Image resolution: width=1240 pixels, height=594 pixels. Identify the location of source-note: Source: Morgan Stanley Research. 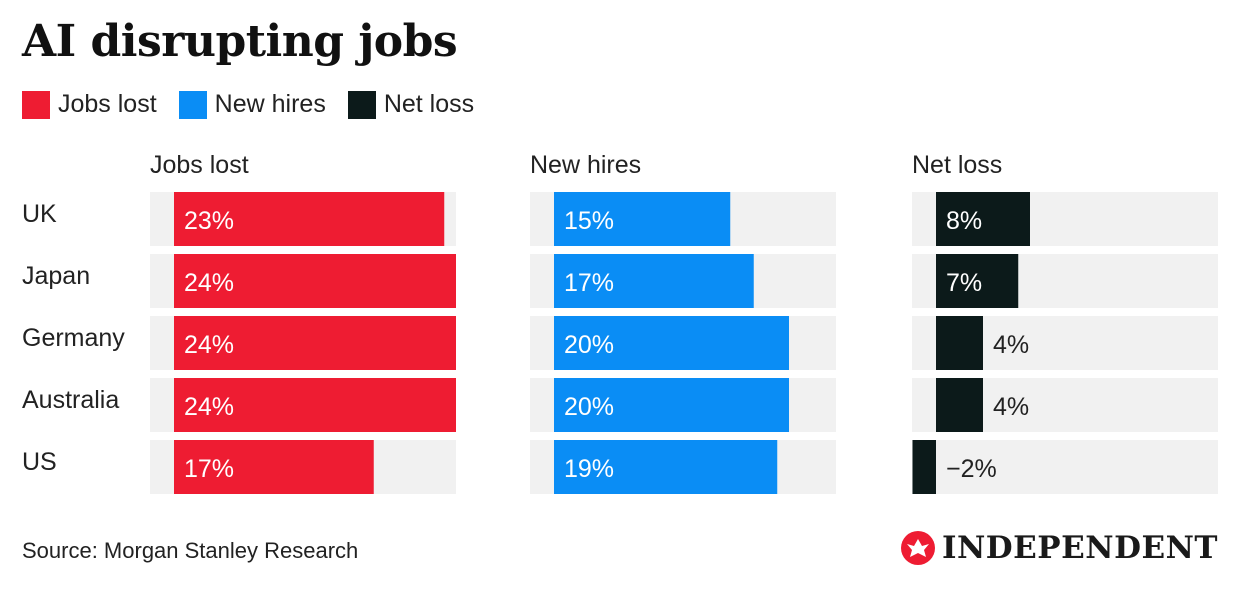
(190, 550).